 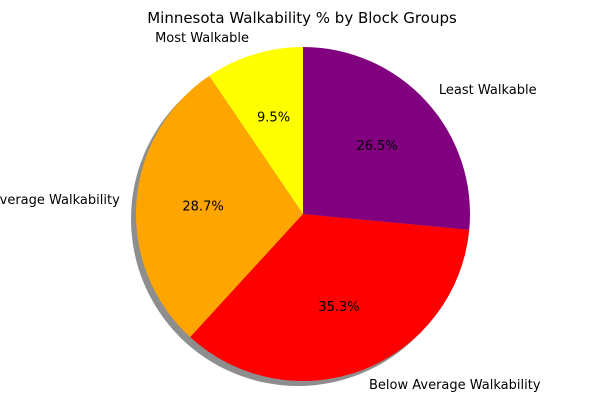 I want to click on slice-percent-below-average-walkability: 35.3%, so click(x=338, y=307).